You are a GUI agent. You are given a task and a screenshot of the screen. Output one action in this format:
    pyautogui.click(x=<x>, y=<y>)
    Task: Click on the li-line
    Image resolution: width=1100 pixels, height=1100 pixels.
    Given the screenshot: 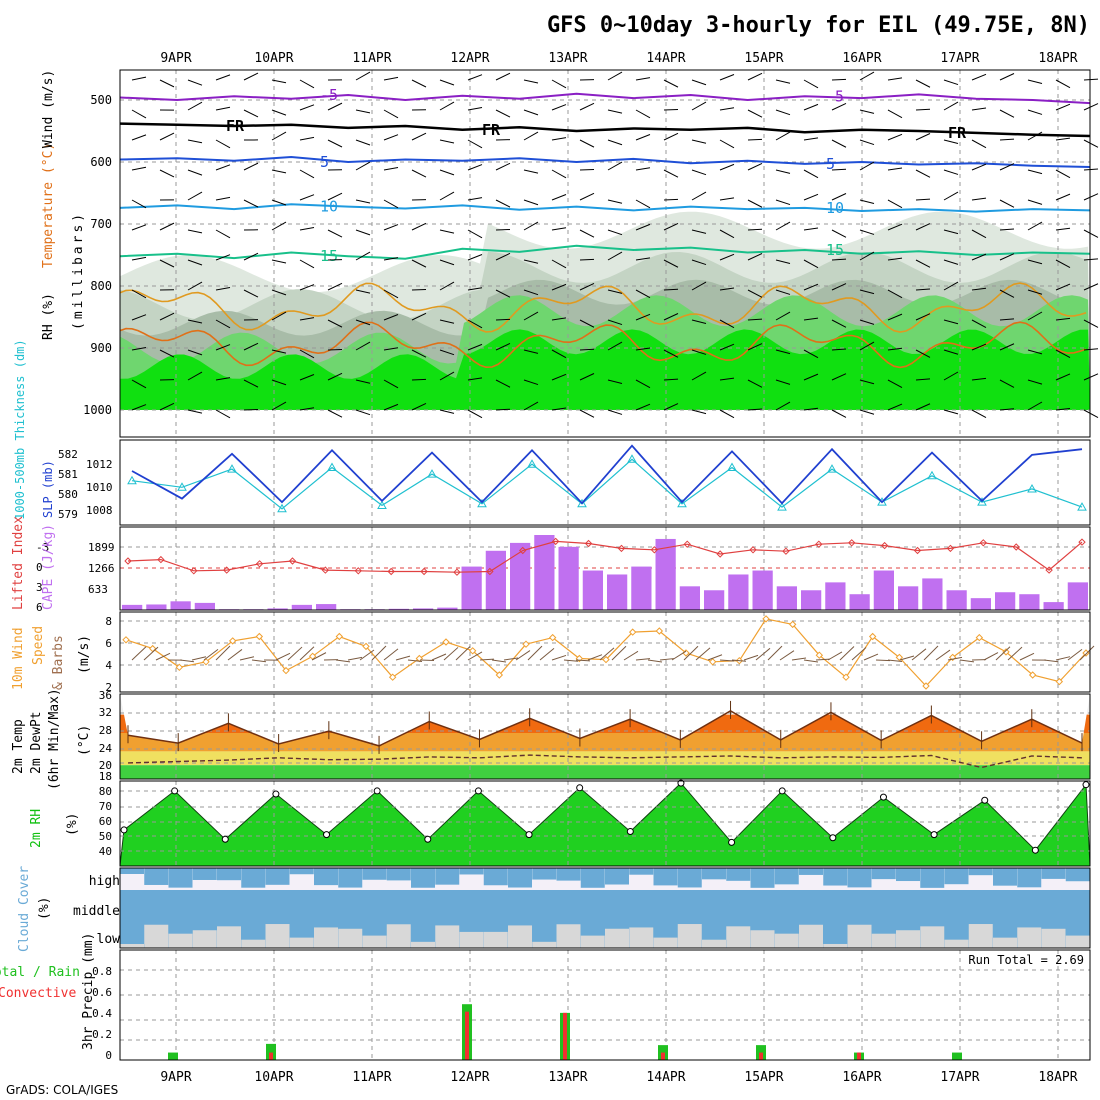 What is the action you would take?
    pyautogui.click(x=605, y=556)
    